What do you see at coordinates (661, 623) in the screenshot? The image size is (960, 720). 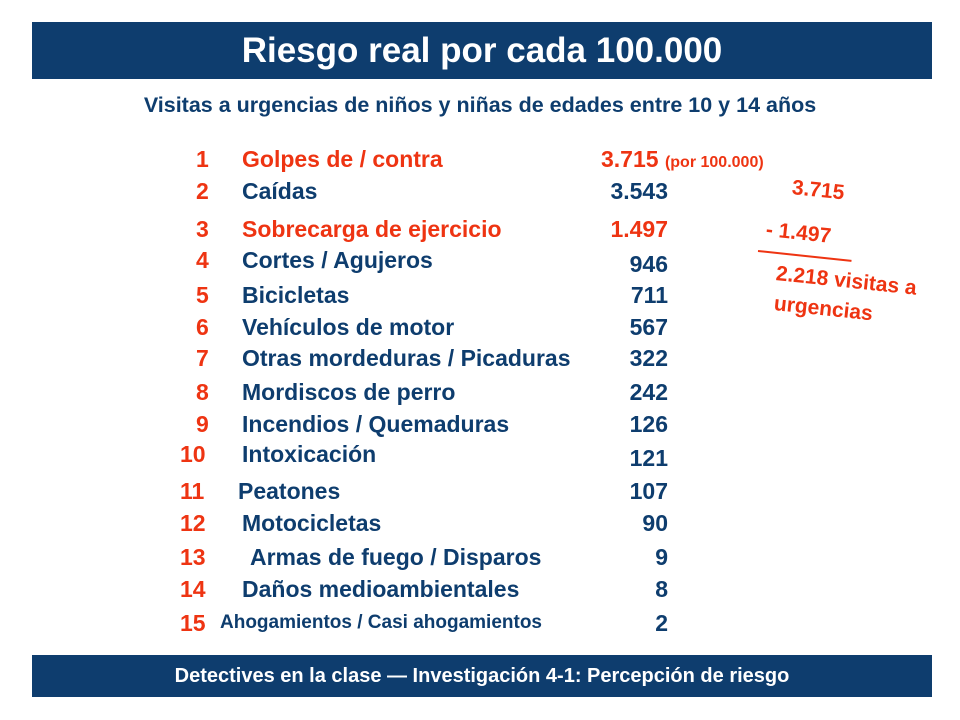 I see `item-value: 2` at bounding box center [661, 623].